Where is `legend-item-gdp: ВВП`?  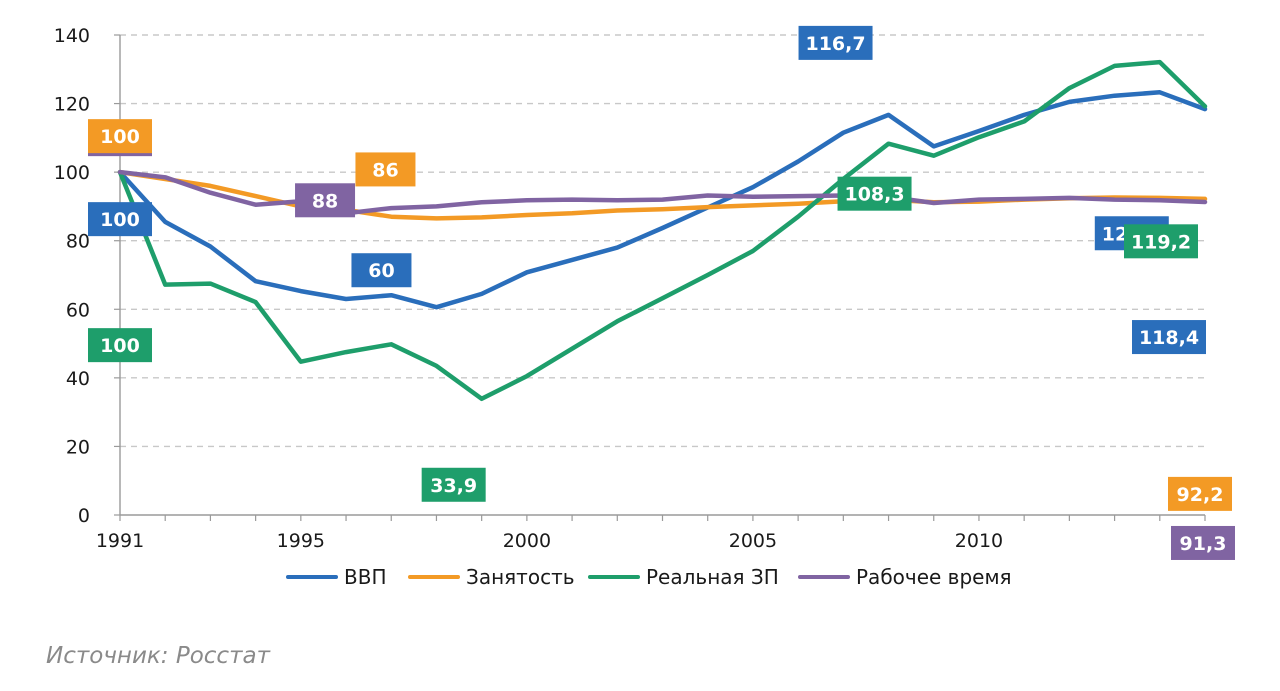 legend-item-gdp: ВВП is located at coordinates (336, 577).